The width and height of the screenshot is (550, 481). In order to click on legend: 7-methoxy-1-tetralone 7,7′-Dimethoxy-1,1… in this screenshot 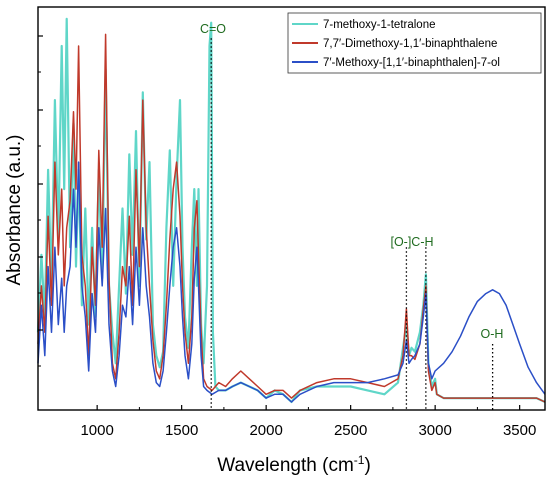, I will do `click(414, 43)`.